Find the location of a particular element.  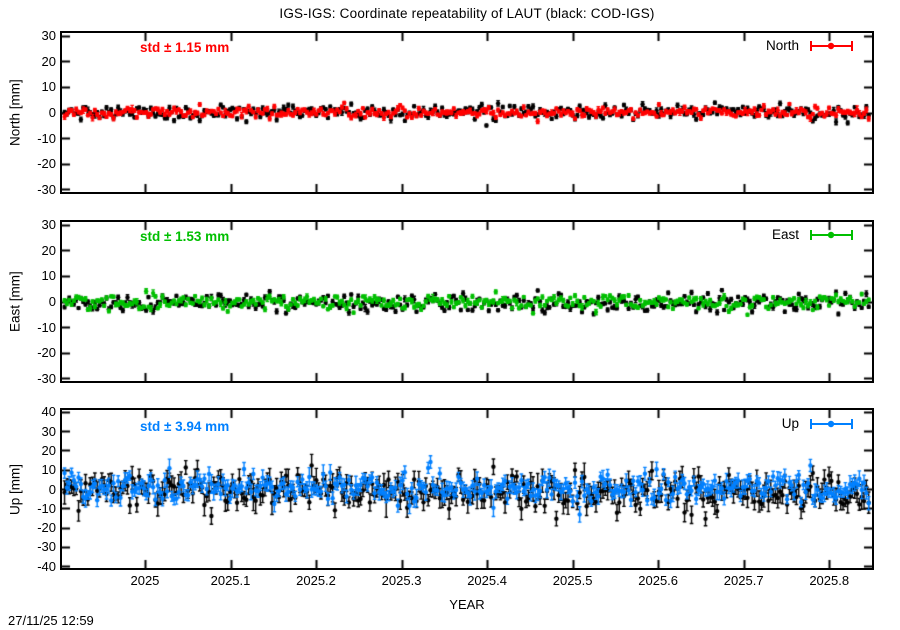

x-tick-label: 2025.1 is located at coordinates (230, 580).